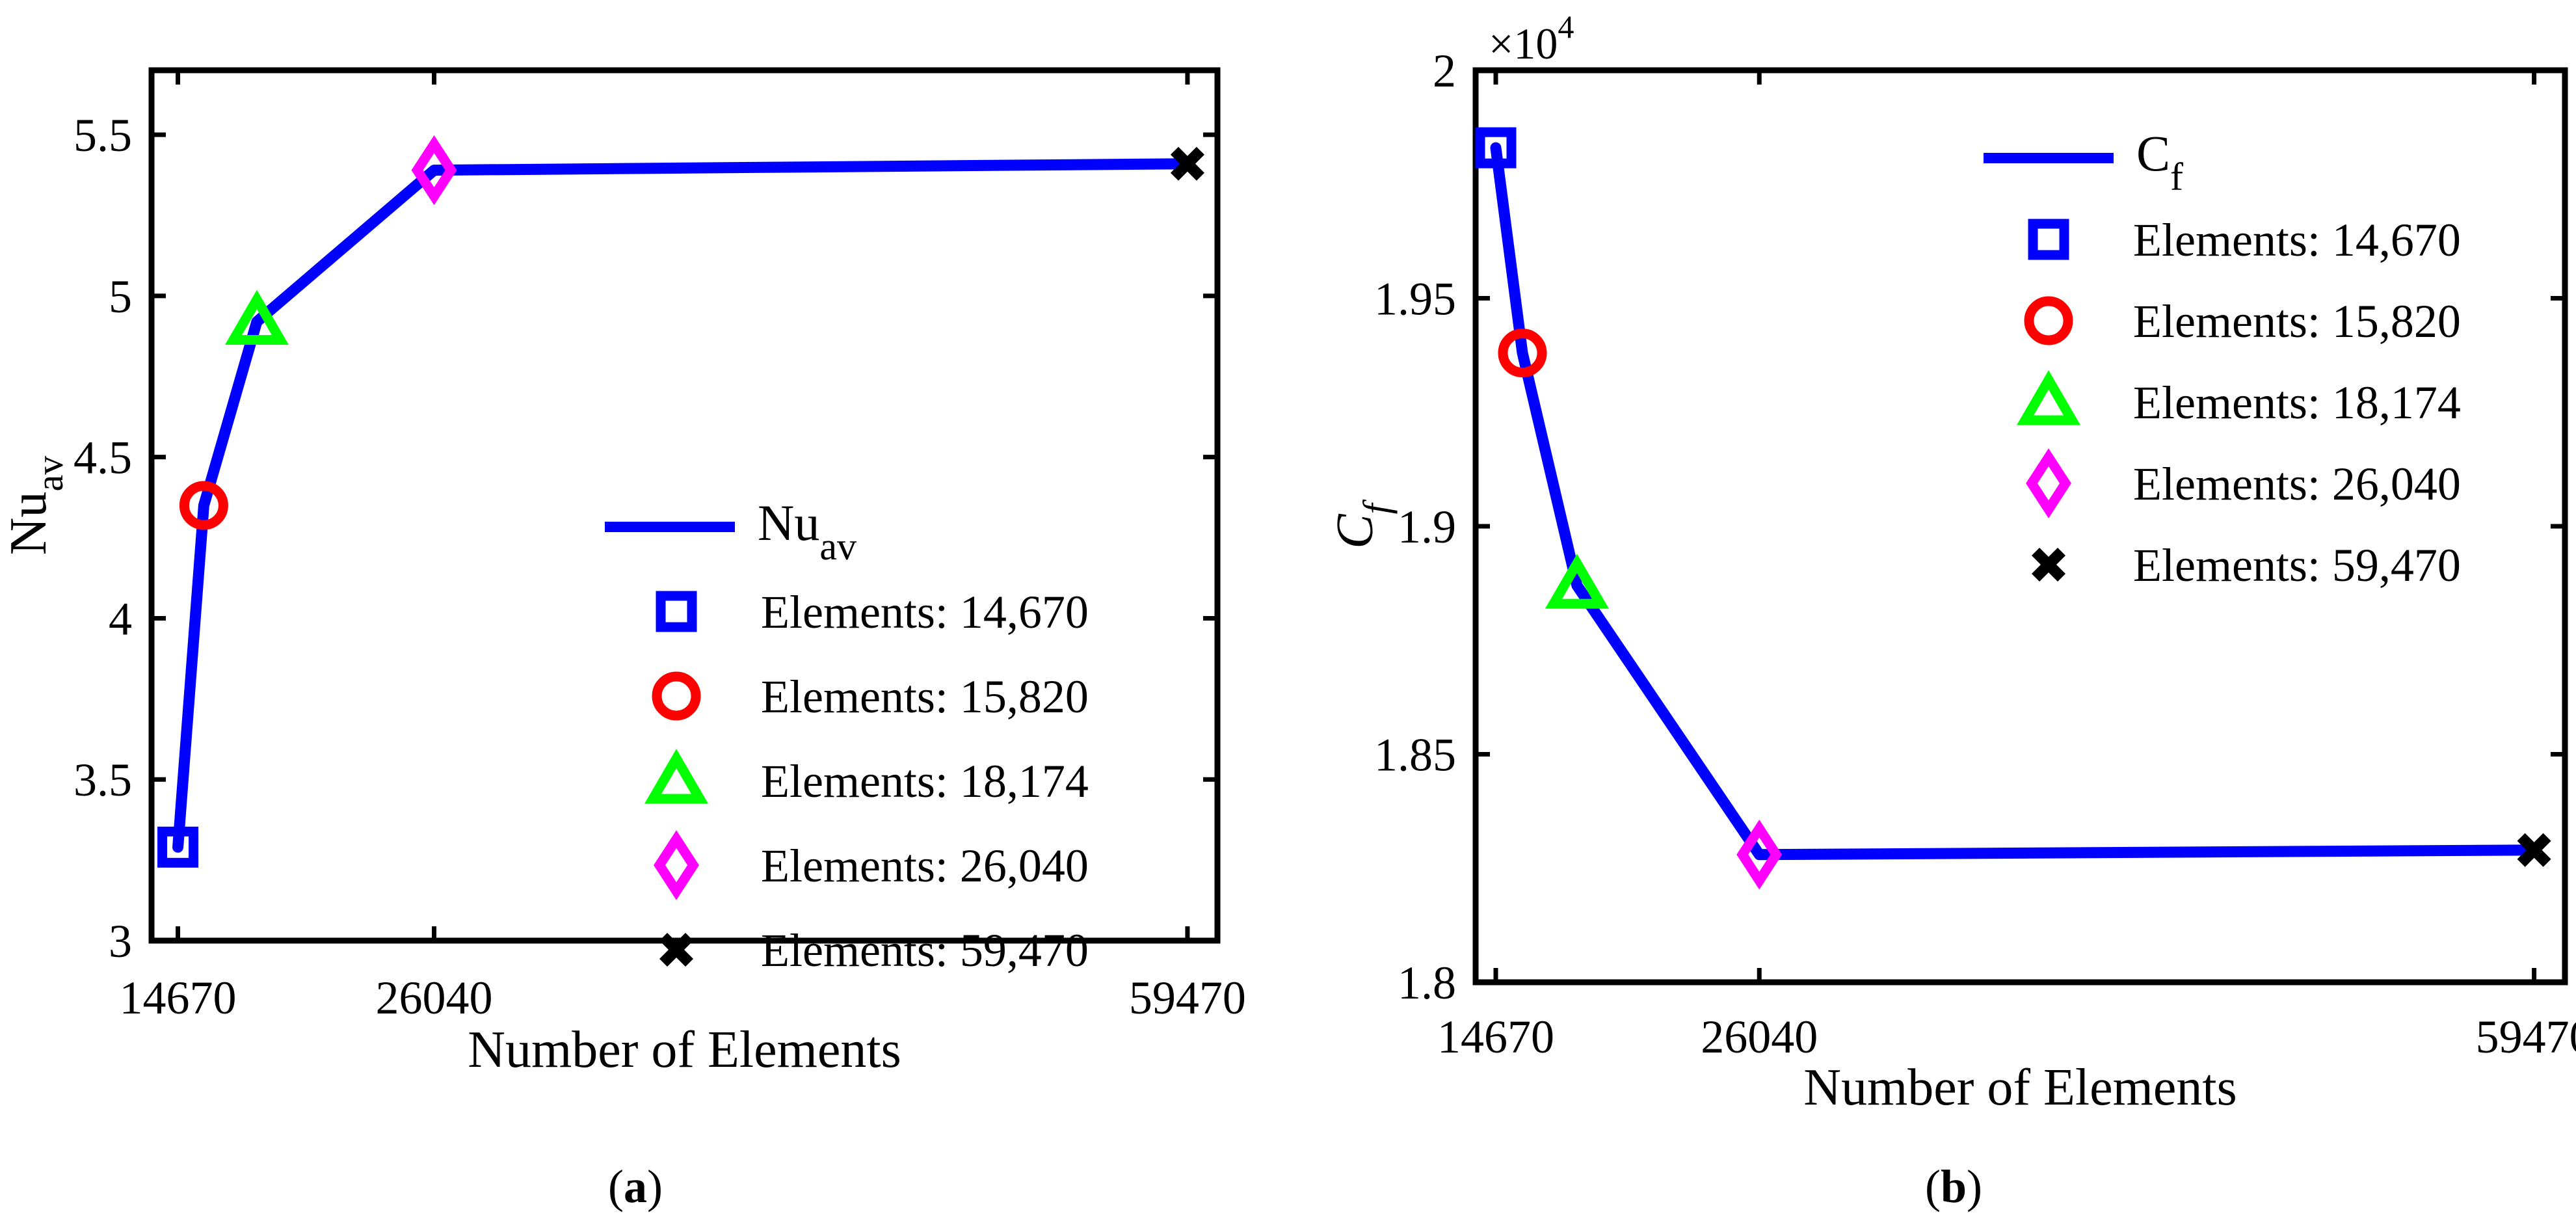  Describe the element at coordinates (1356, 531) in the screenshot. I see `y-axis-label-base: C` at that location.